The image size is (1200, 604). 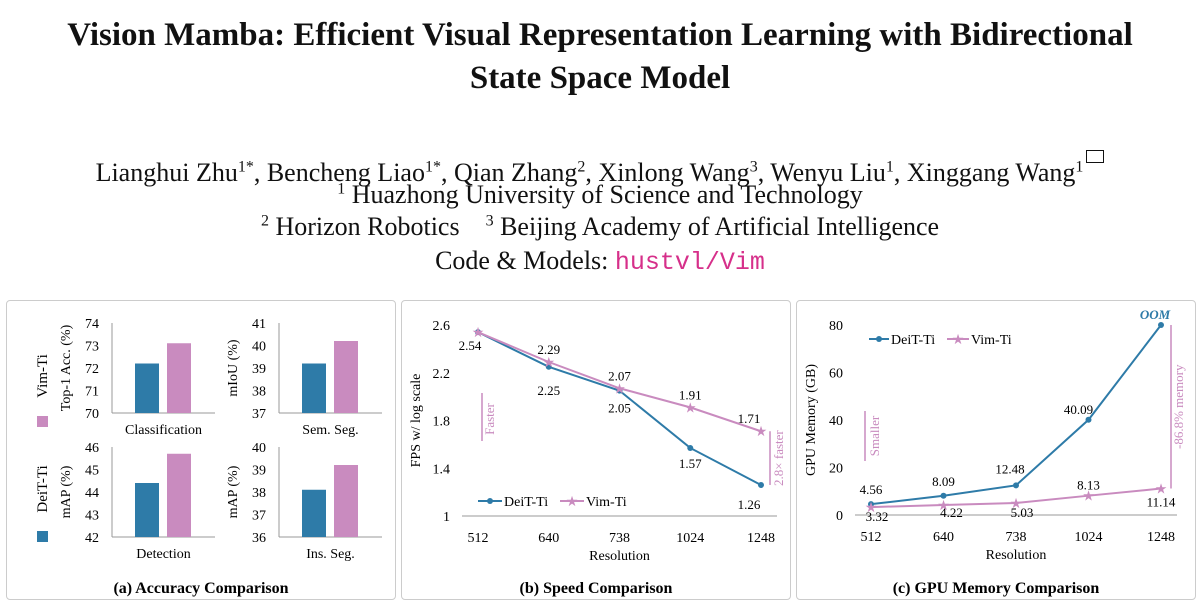 I want to click on tick-label: 1024, so click(x=1089, y=537).